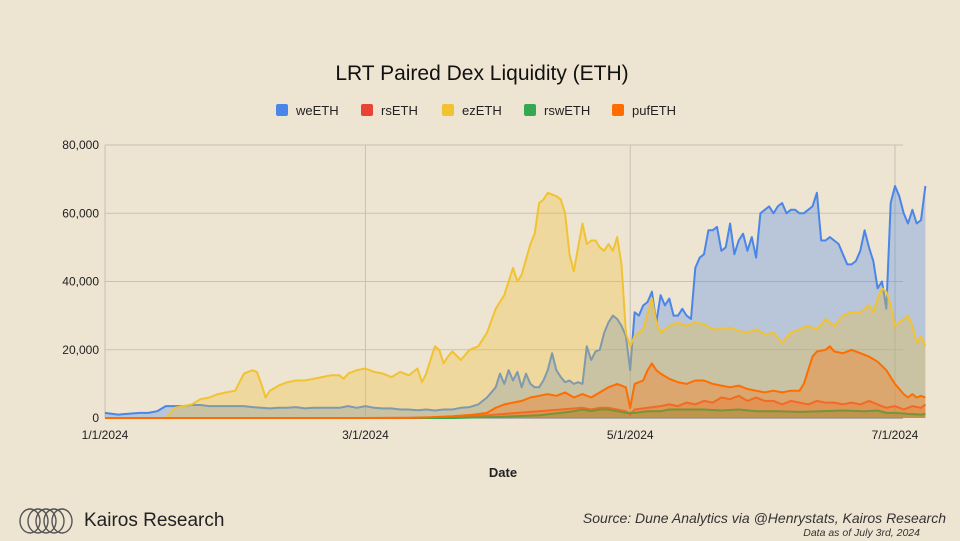 The width and height of the screenshot is (960, 541). I want to click on legend-swatch-rsweth, so click(530, 110).